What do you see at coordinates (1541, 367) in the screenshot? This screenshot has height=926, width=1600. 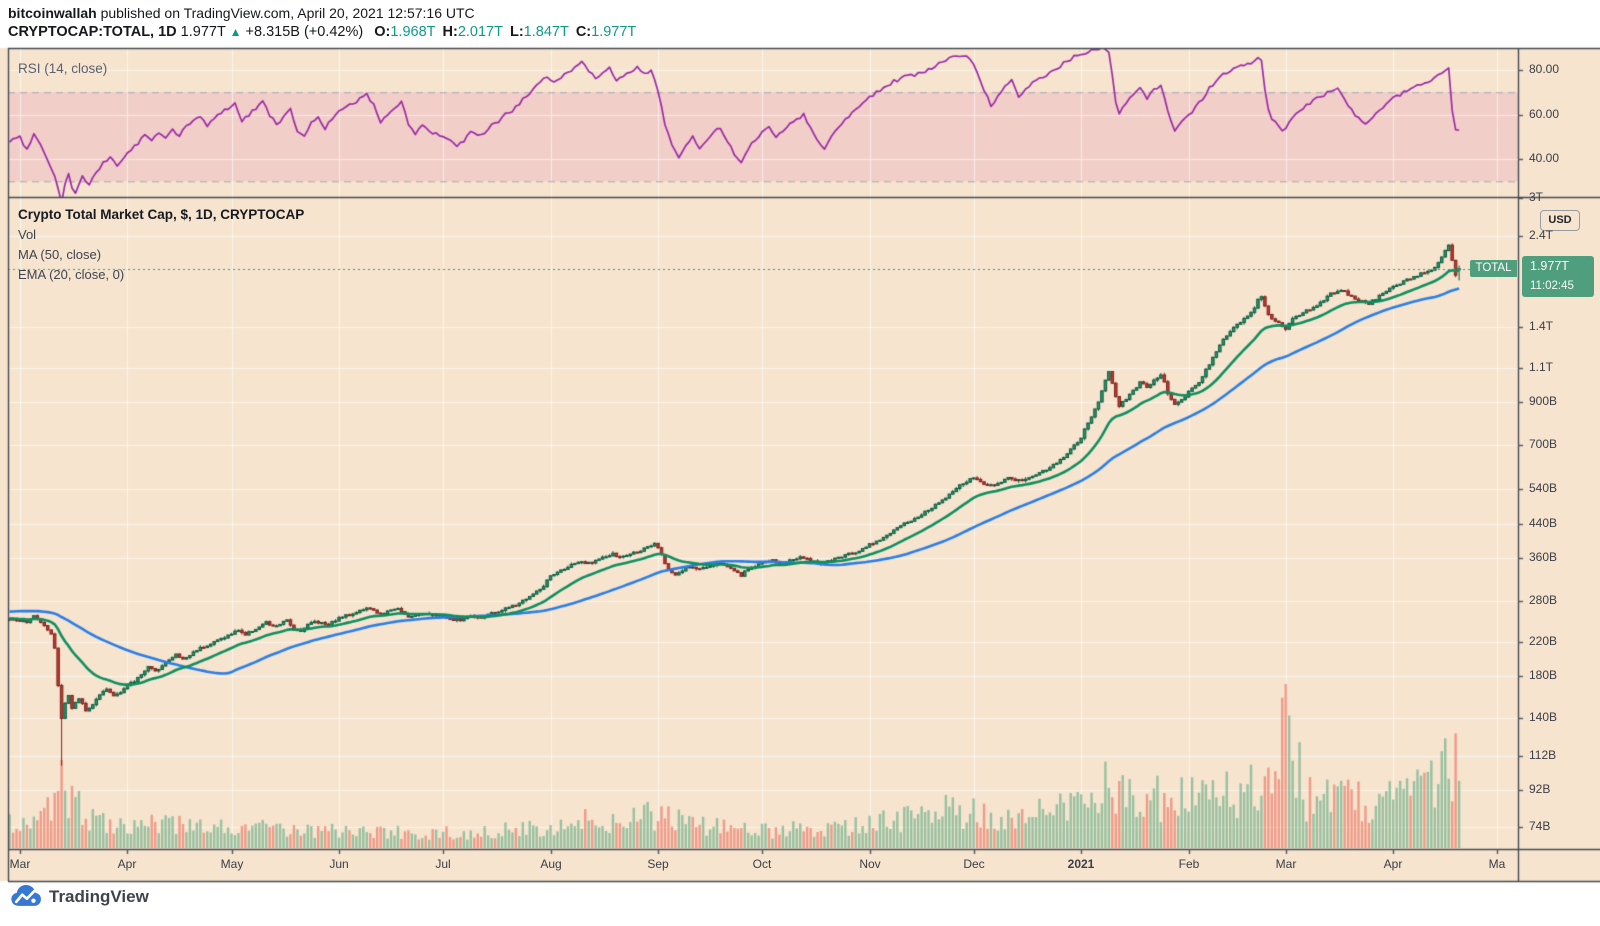 I see `price-axis-tick: 1.1T` at bounding box center [1541, 367].